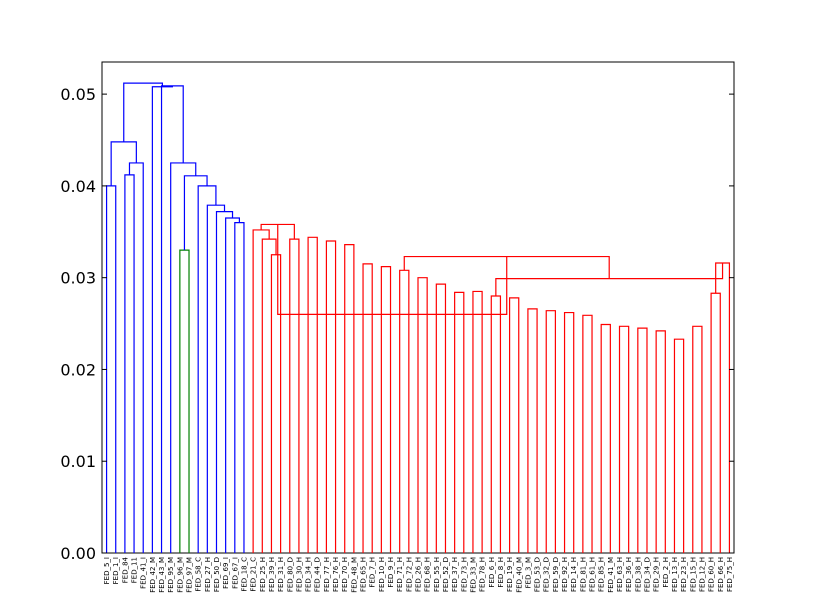 This screenshot has height=615, width=815. Describe the element at coordinates (647, 574) in the screenshot. I see `leaf-label: FED_34_D` at that location.